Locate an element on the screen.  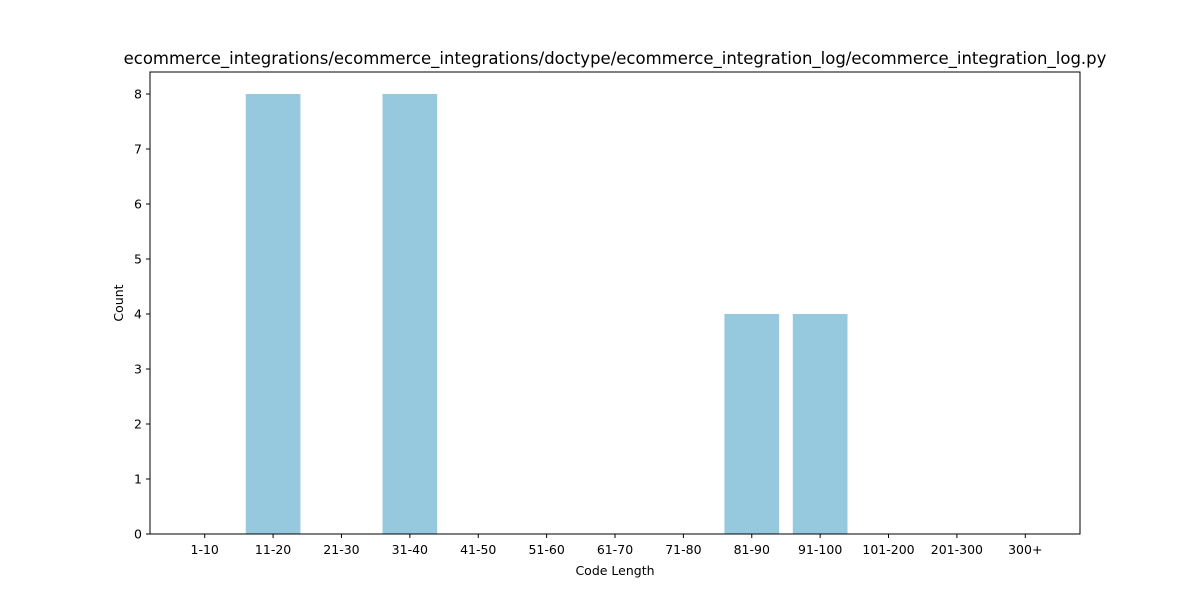
y-tick-label: 0 is located at coordinates (138, 534).